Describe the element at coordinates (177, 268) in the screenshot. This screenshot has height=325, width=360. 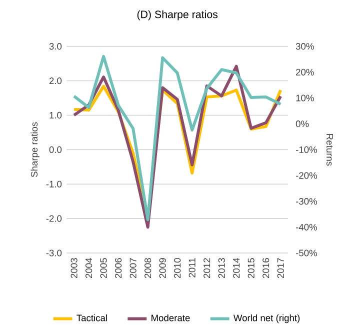
I see `x-tick-label: 2010` at that location.